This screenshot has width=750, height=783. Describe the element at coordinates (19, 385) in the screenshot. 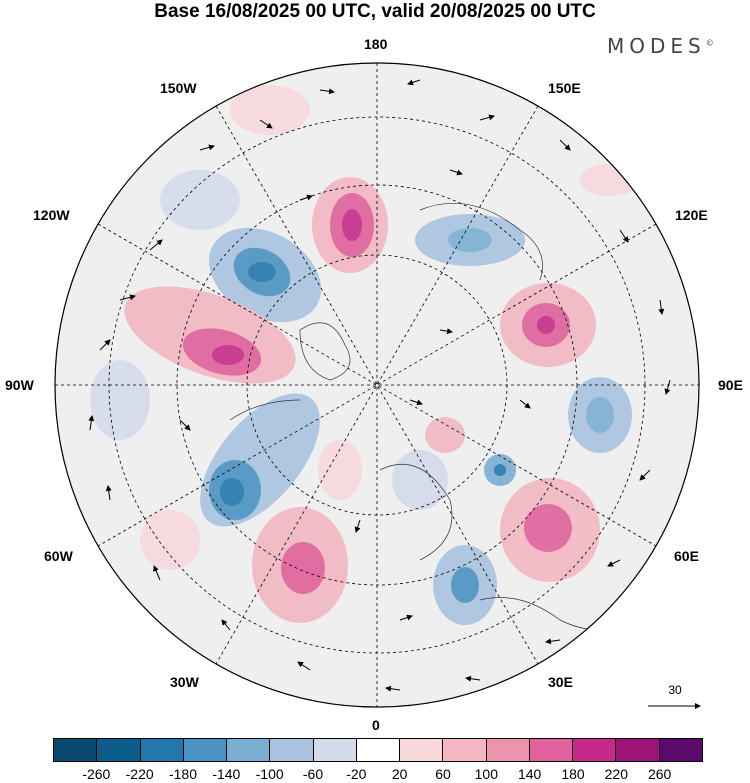

I see `lon-label-90w: 90W` at that location.